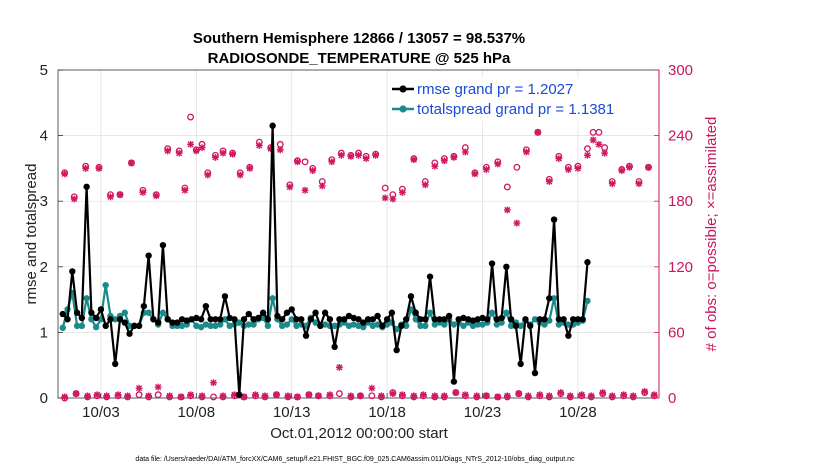 The width and height of the screenshot is (830, 470). Describe the element at coordinates (339, 407) in the screenshot. I see `x-axis-ticks: 10/03 10/08 10/13 10/18 10/23 10/28` at that location.